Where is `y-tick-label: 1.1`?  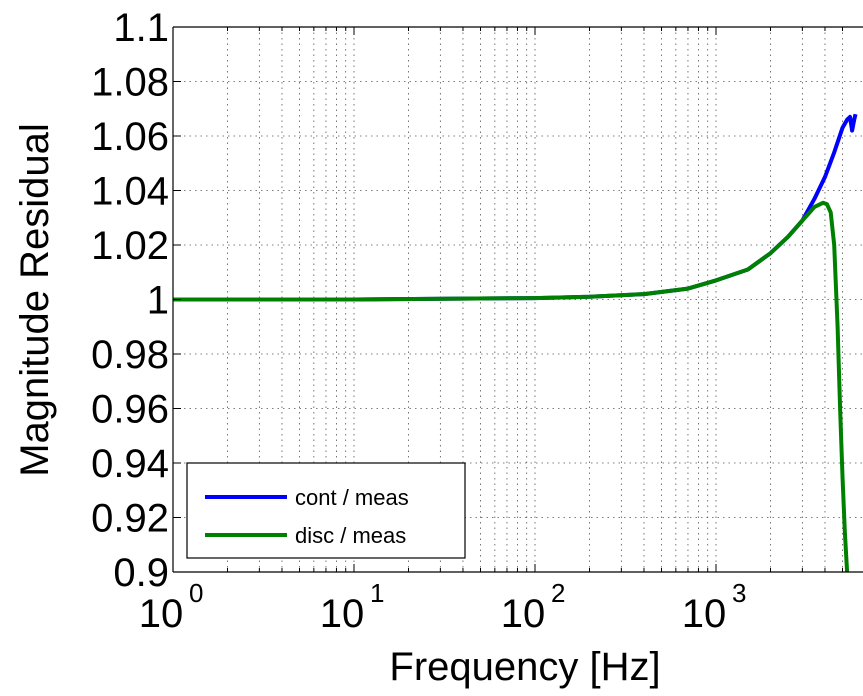
y-tick-label: 1.1 is located at coordinates (141, 28).